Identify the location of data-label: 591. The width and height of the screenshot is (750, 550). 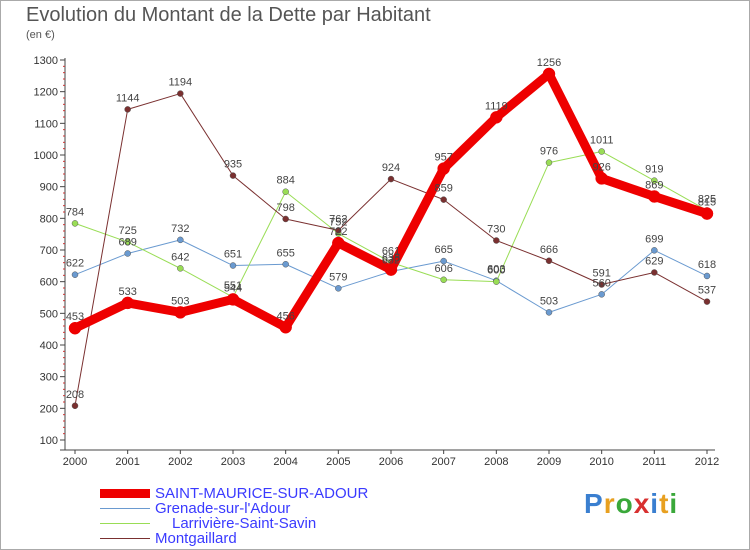
(601, 274).